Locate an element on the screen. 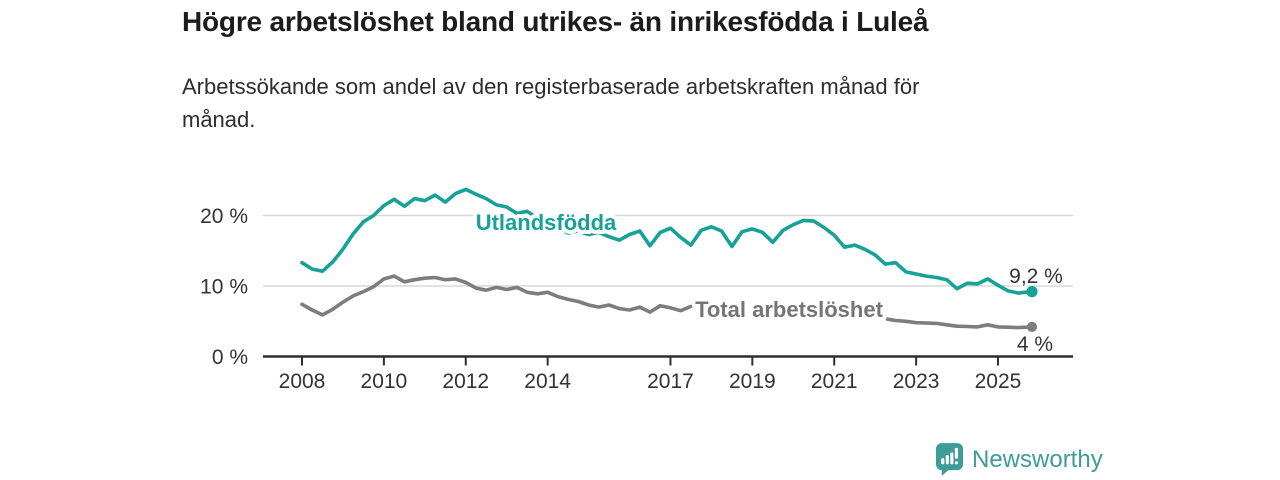 This screenshot has height=480, width=1280. series-end-dot-total is located at coordinates (1032, 326).